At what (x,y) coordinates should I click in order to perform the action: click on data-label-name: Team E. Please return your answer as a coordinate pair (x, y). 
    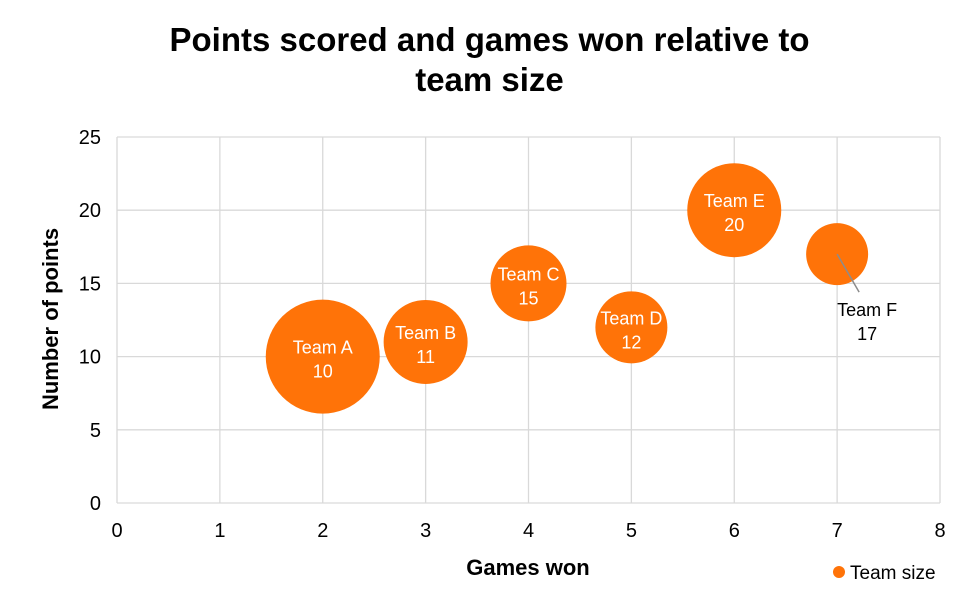
    Looking at the image, I should click on (734, 201).